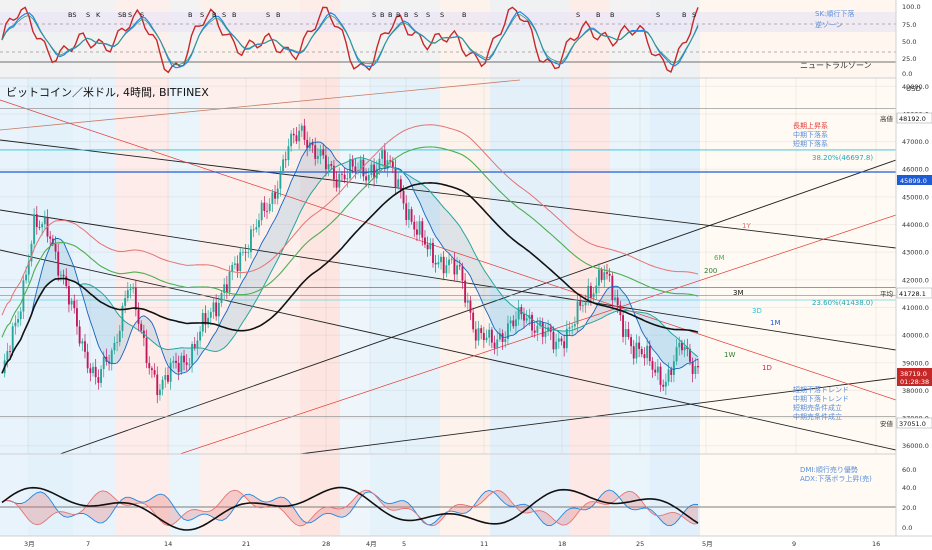  Describe the element at coordinates (640, 544) in the screenshot. I see `time-label: 25` at that location.